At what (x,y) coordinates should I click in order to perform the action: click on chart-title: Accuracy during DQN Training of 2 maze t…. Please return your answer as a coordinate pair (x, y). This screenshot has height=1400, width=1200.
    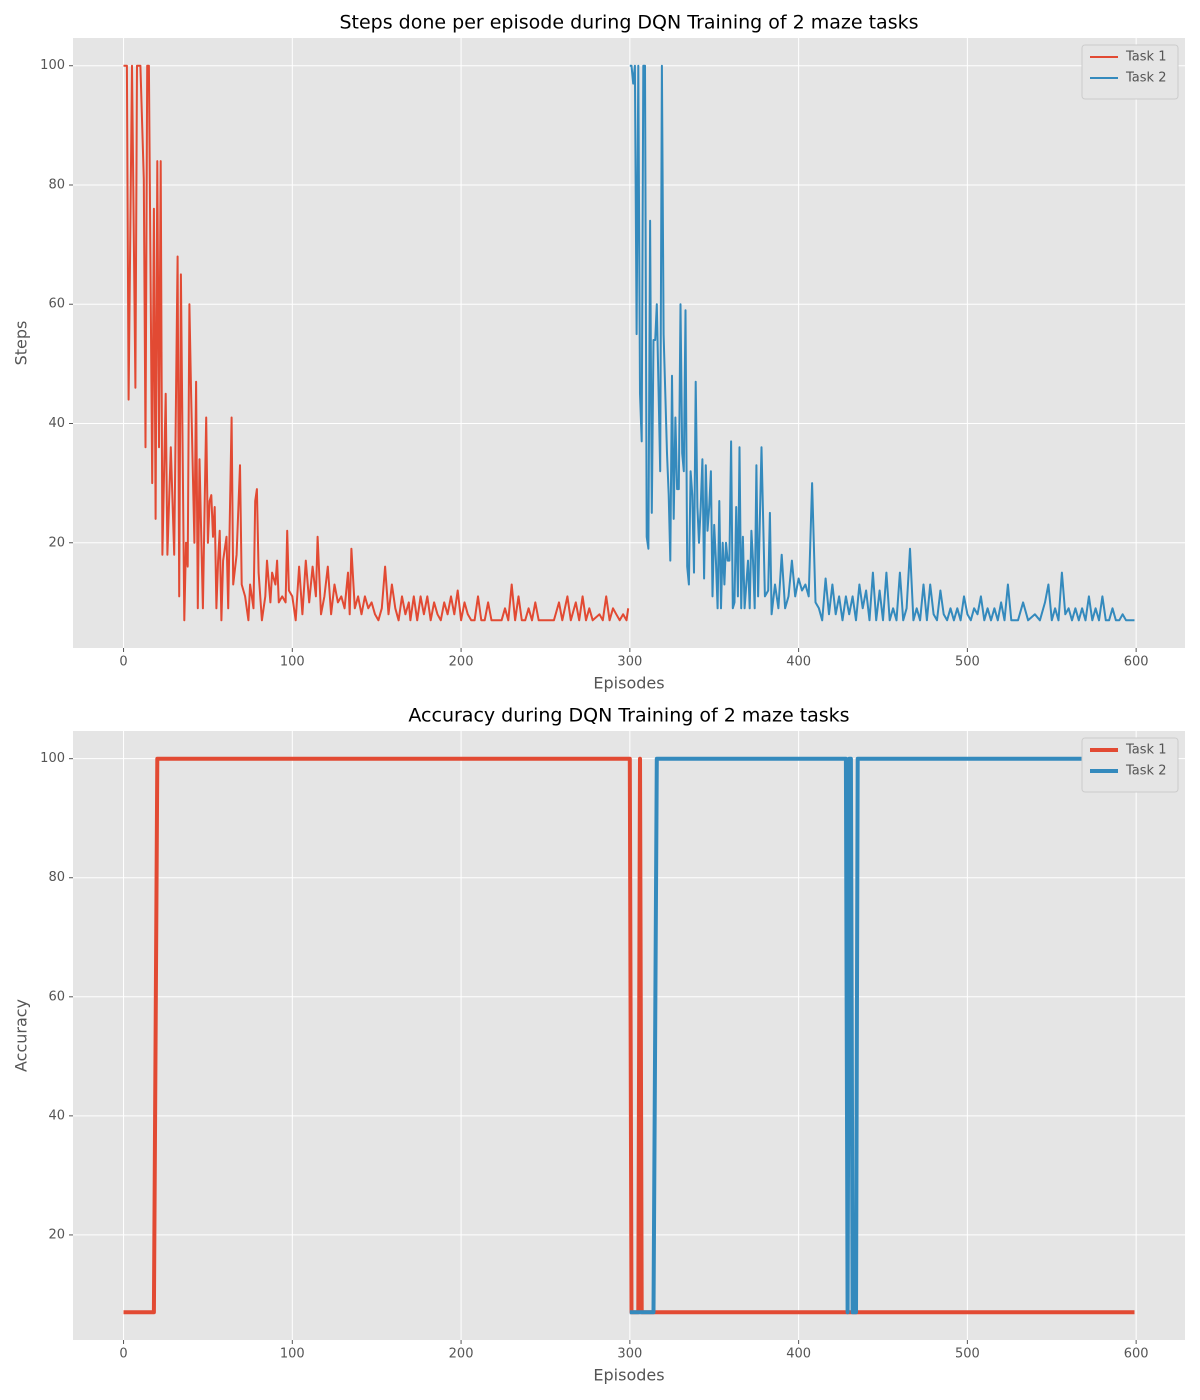
    Looking at the image, I should click on (628, 716).